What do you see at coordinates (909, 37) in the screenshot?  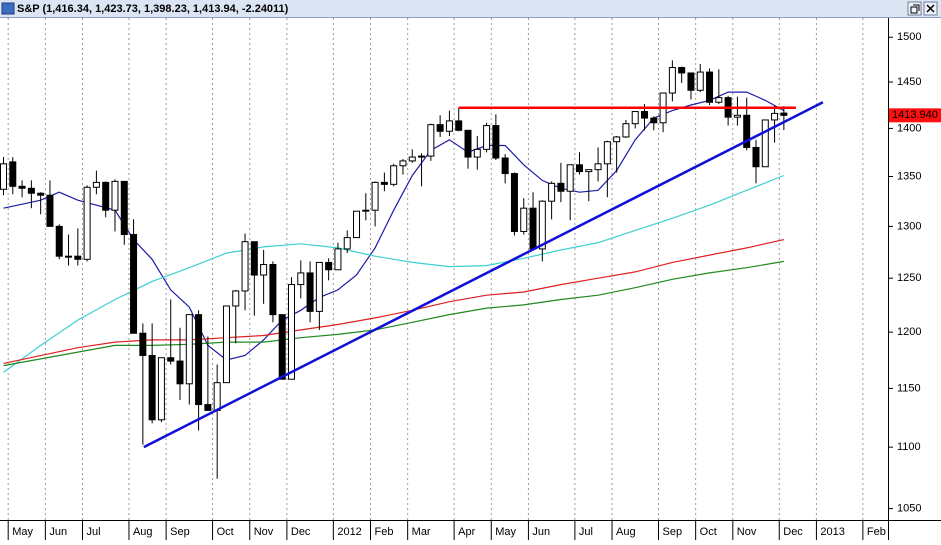 I see `y-tick-label: 1500` at bounding box center [909, 37].